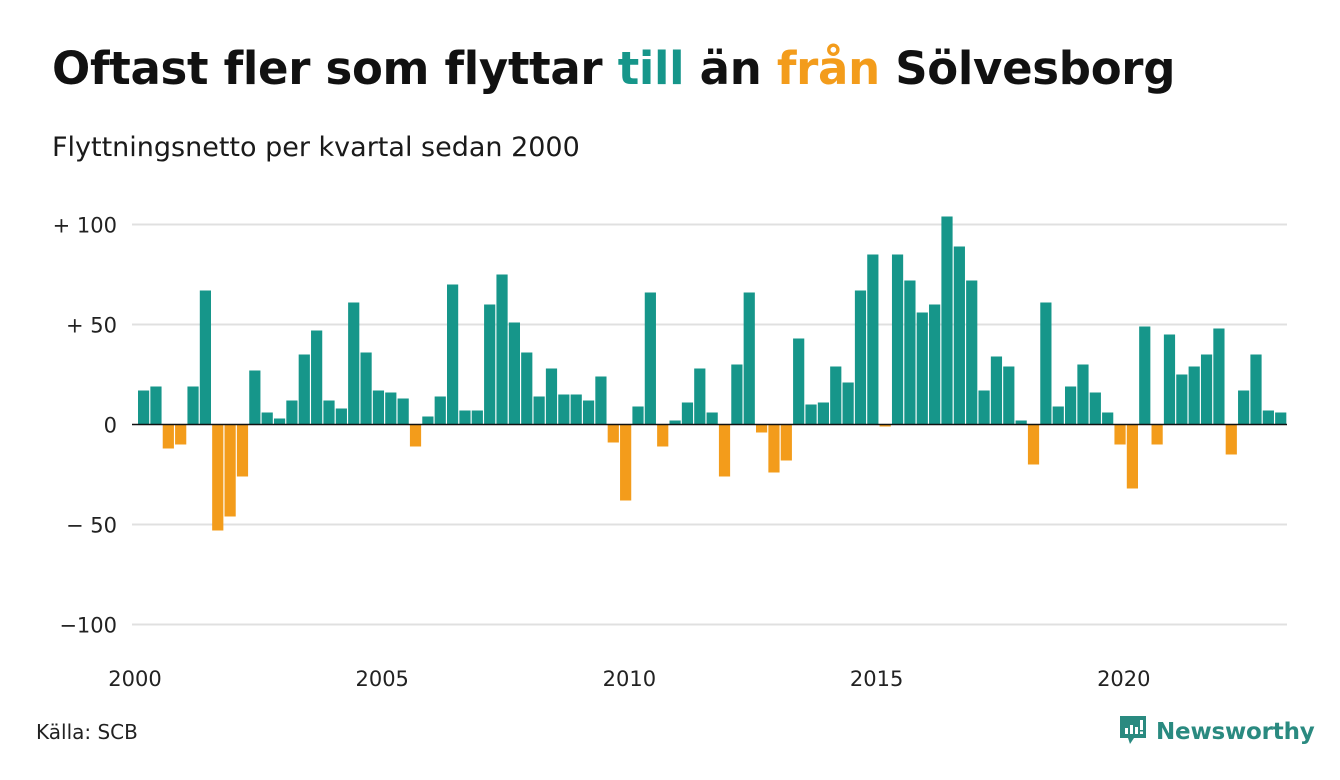  What do you see at coordinates (828, 68) in the screenshot?
I see `title-highlight-from: från` at bounding box center [828, 68].